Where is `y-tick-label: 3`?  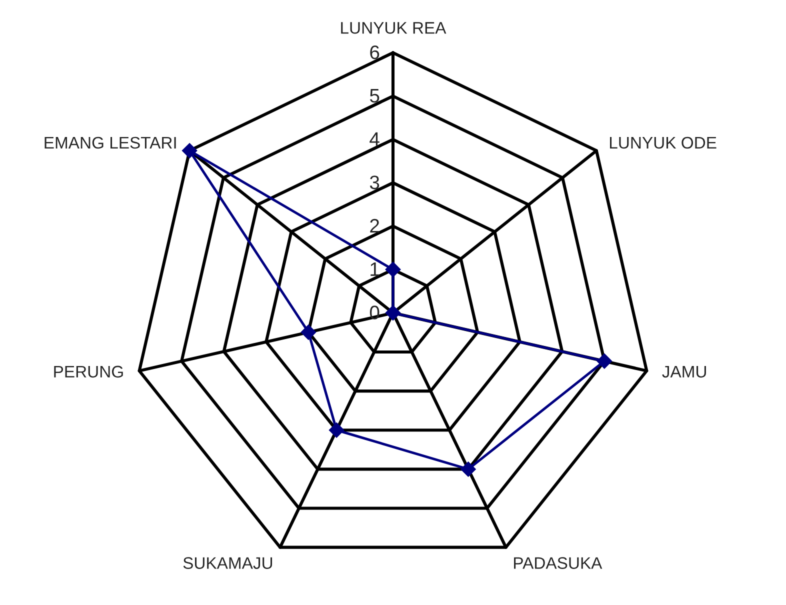
y-tick-label: 3 is located at coordinates (375, 183).